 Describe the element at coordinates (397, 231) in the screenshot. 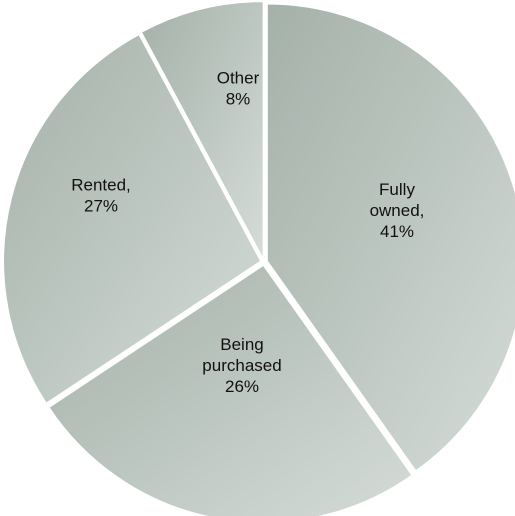

I see `pie-slice-label-line: 41%` at that location.